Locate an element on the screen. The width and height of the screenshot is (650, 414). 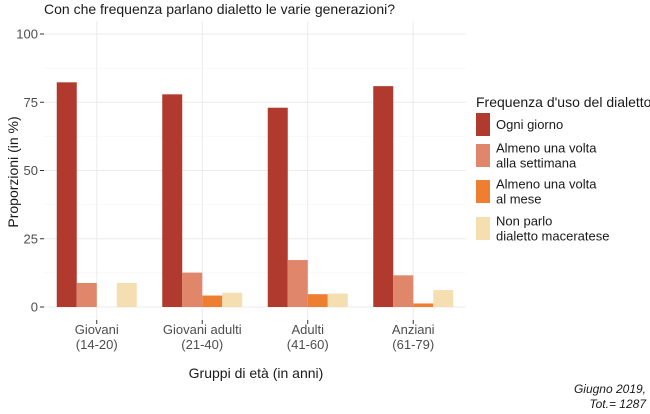
x-tick-label-line: Adulti is located at coordinates (307, 329).